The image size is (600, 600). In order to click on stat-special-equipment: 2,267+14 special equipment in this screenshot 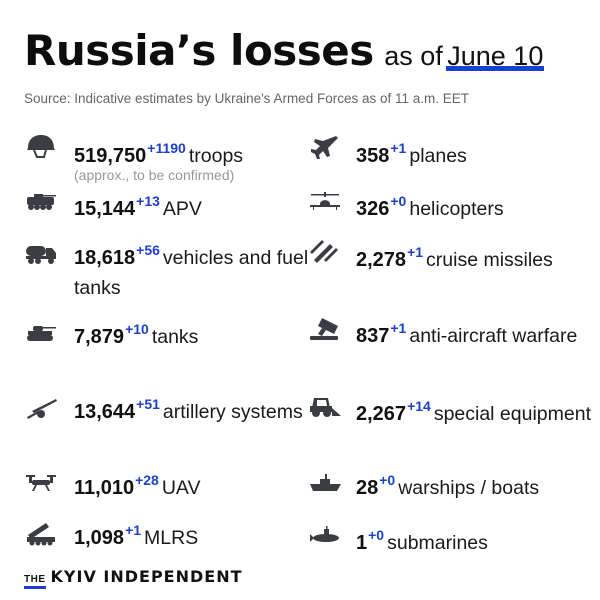, I will do `click(473, 411)`.